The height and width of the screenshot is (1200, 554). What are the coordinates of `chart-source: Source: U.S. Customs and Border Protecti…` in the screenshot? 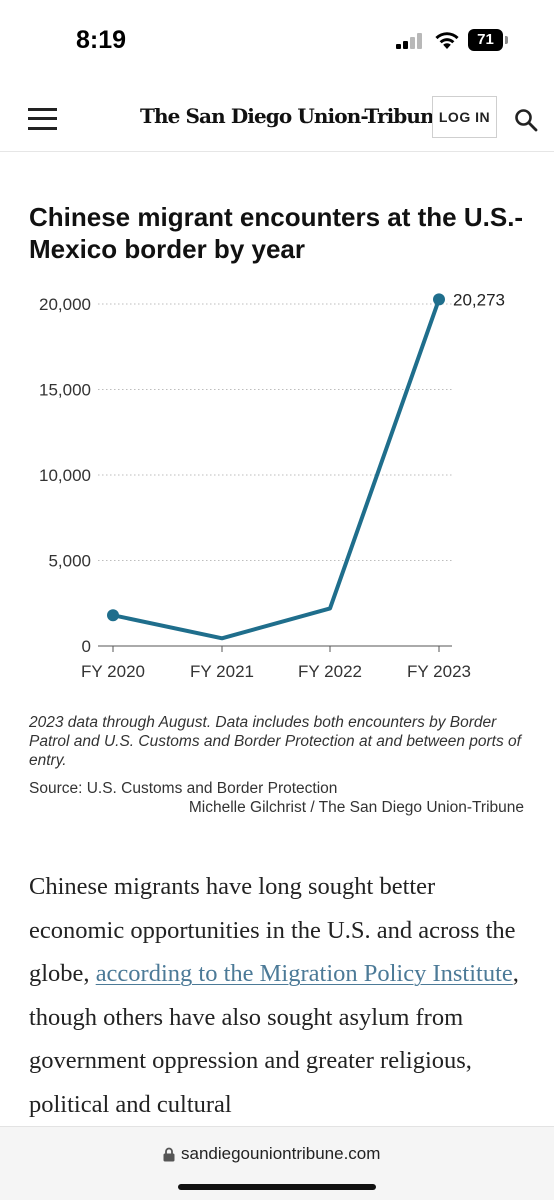 It's located at (183, 788).